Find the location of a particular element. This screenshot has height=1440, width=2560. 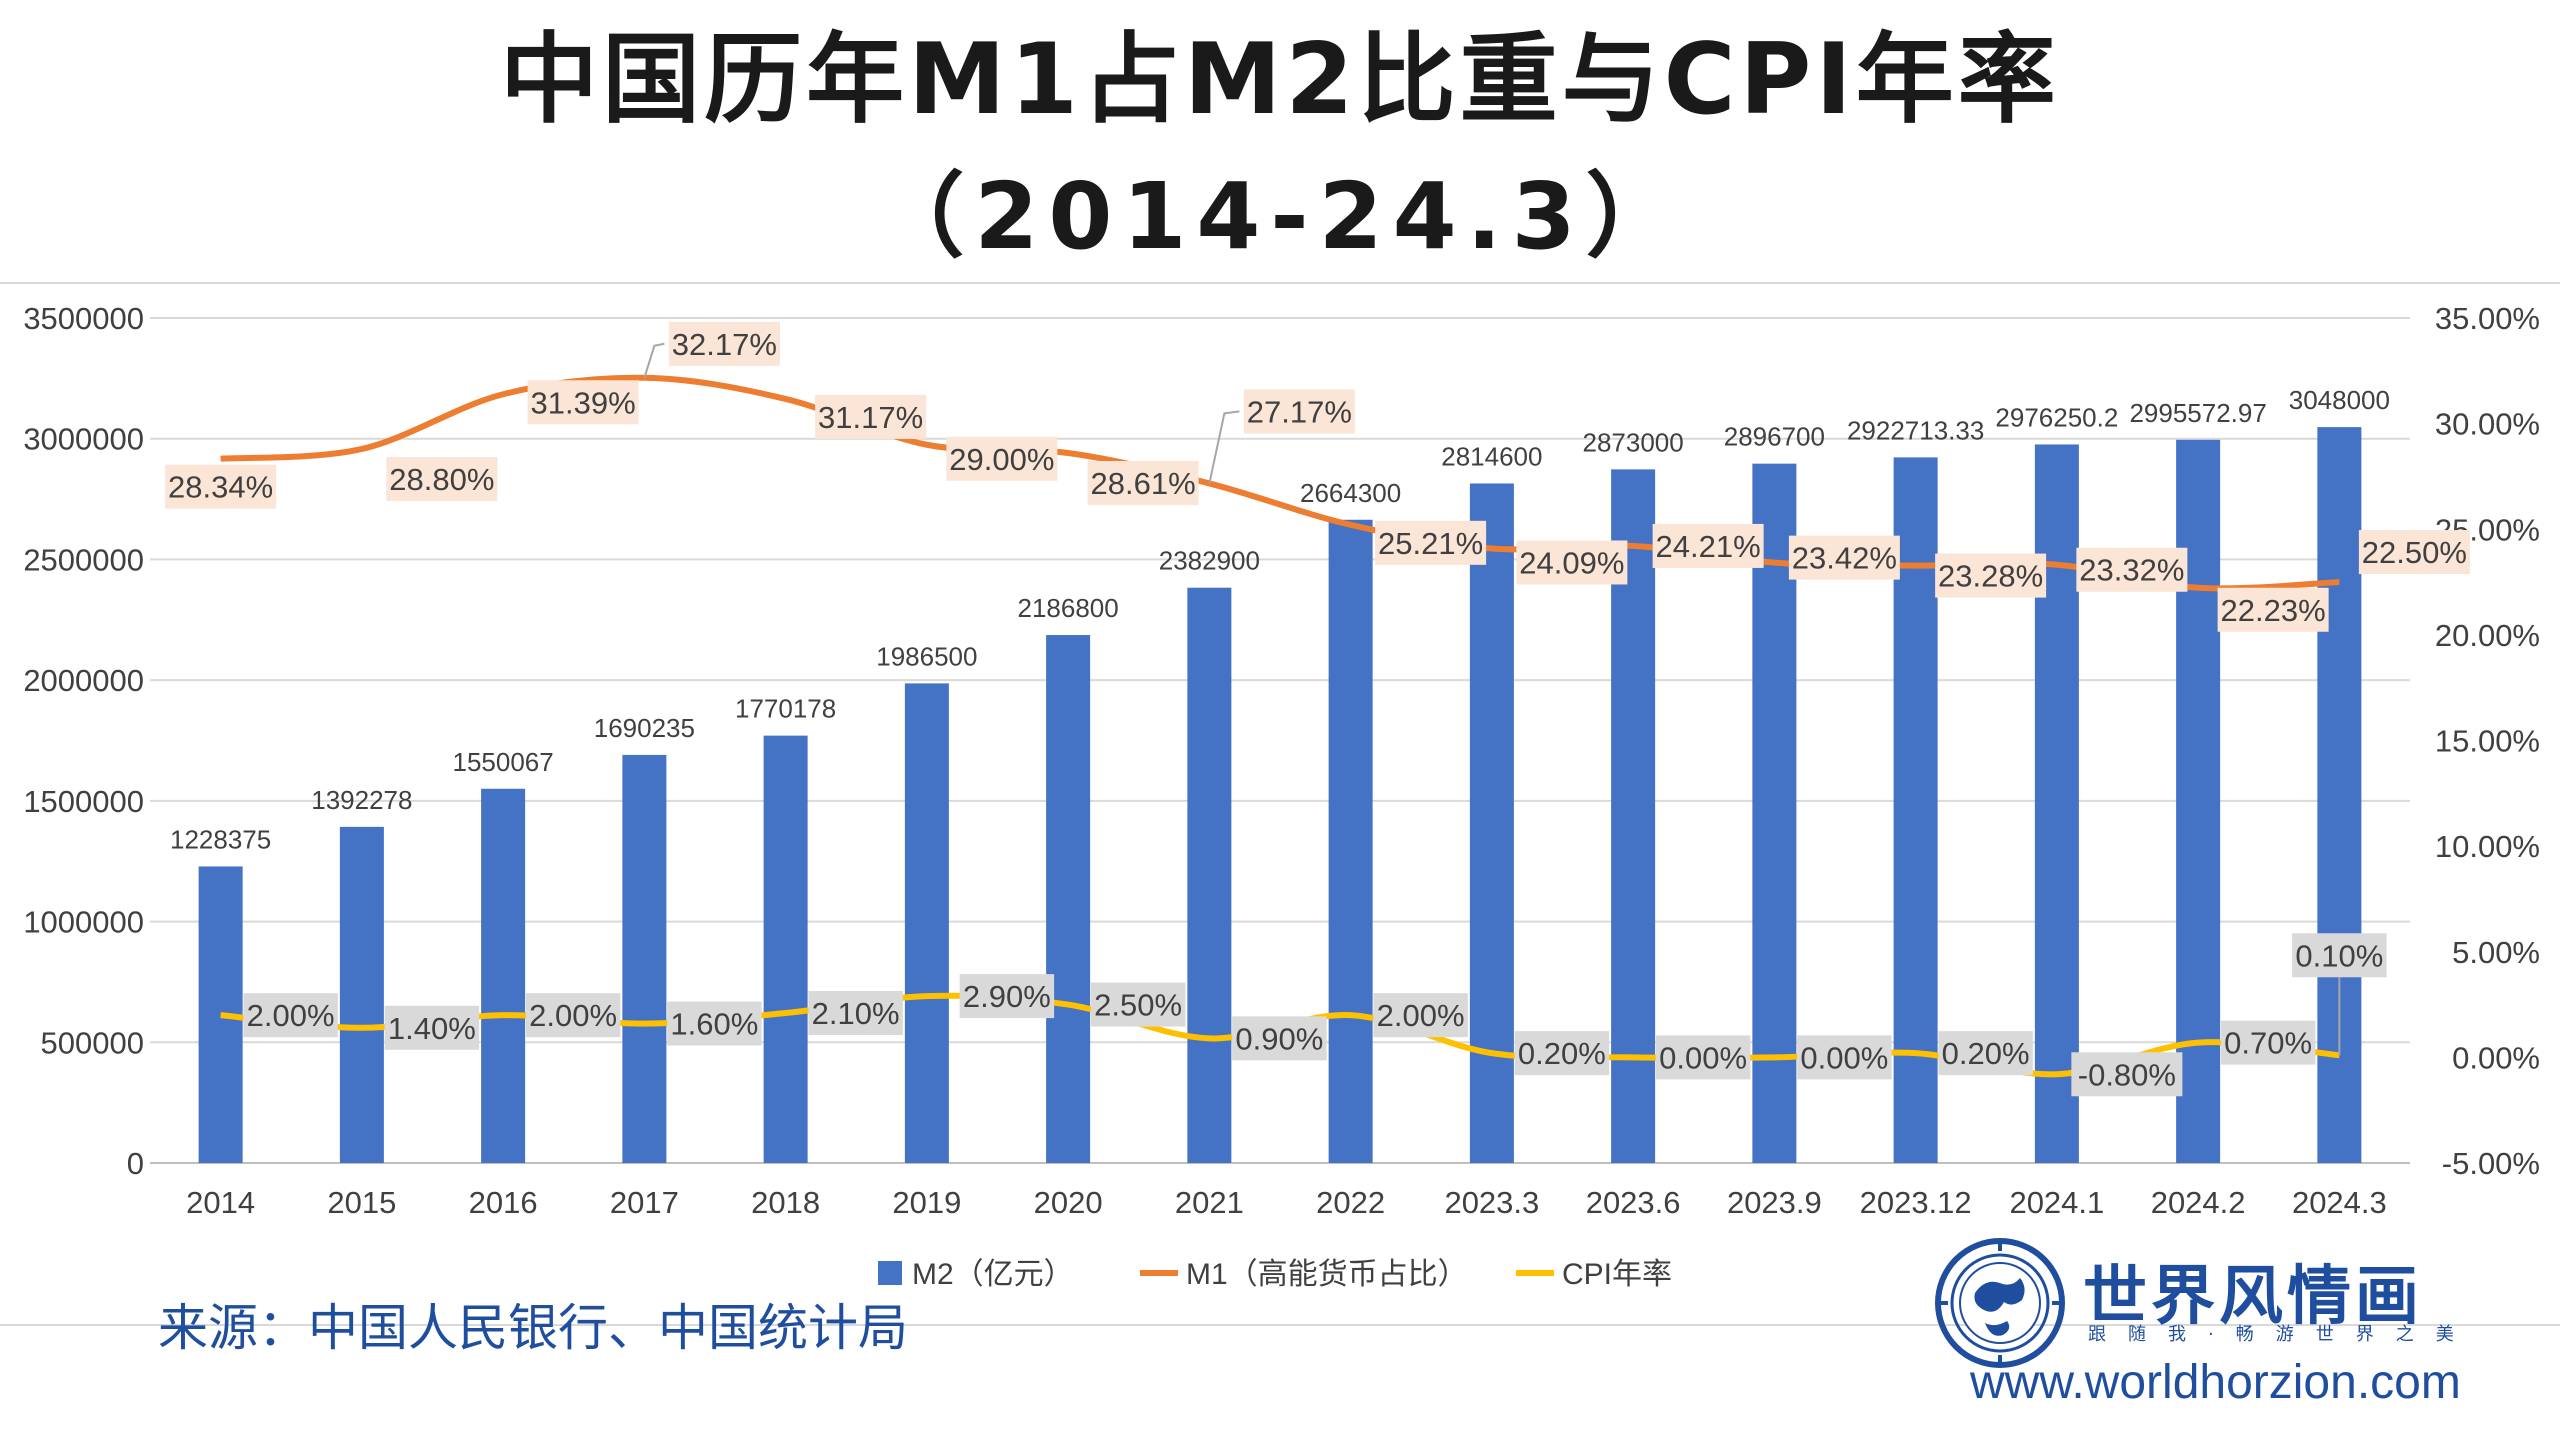

m2-bar-label: 2976250.2 is located at coordinates (2056, 417).